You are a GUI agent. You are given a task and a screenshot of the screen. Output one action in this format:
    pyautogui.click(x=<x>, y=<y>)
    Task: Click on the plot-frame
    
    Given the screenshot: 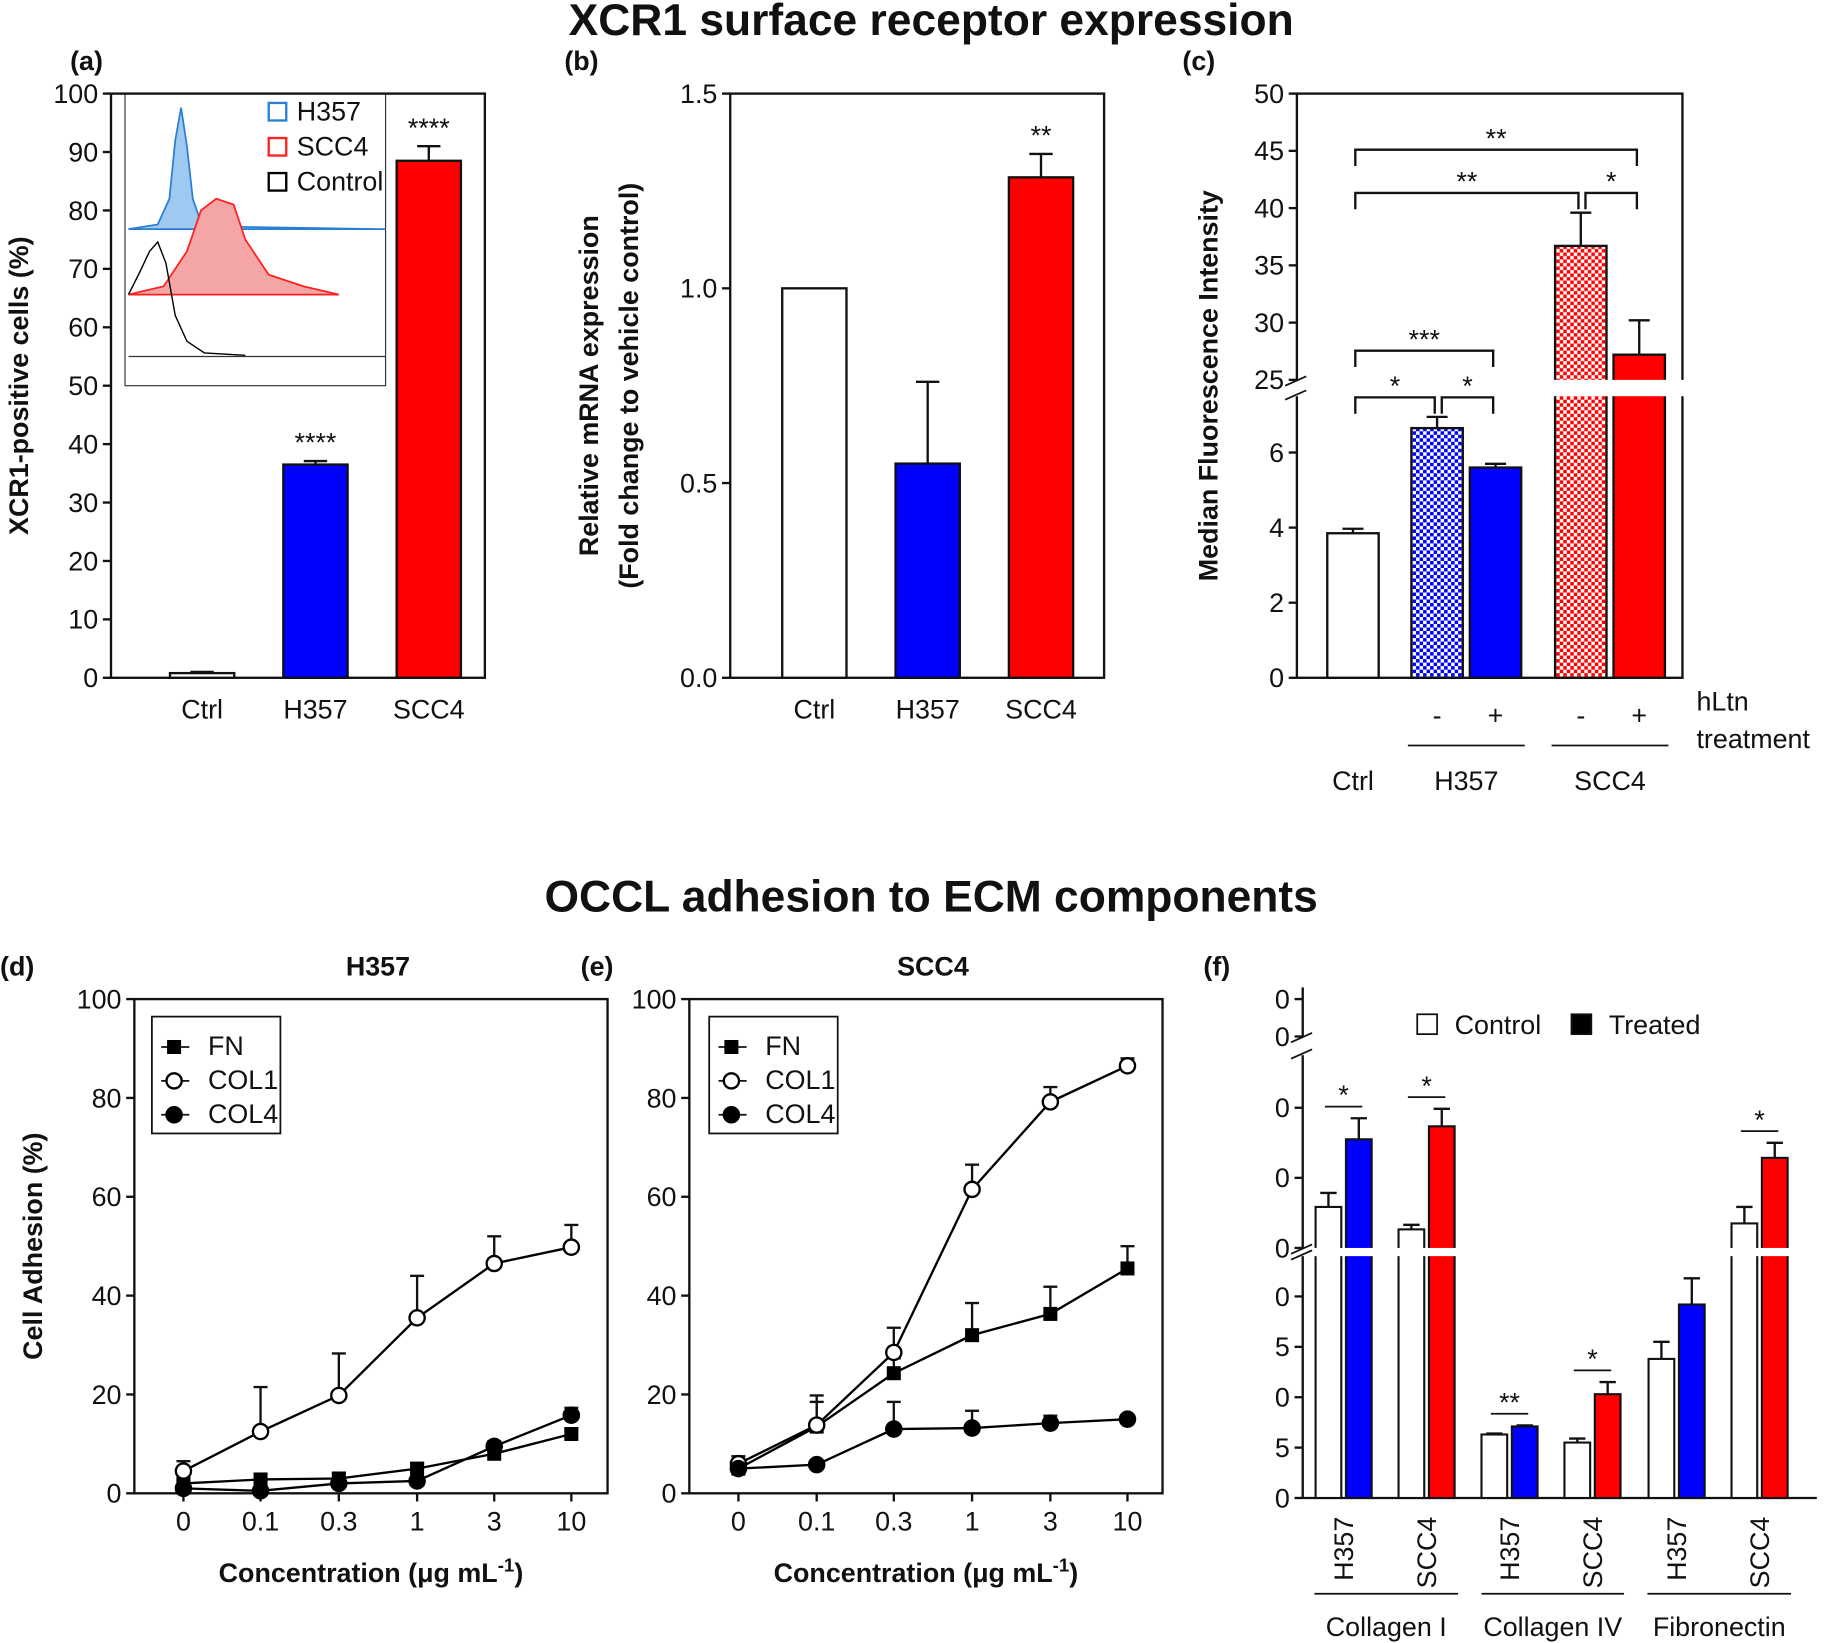 What is the action you would take?
    pyautogui.click(x=926, y=1246)
    